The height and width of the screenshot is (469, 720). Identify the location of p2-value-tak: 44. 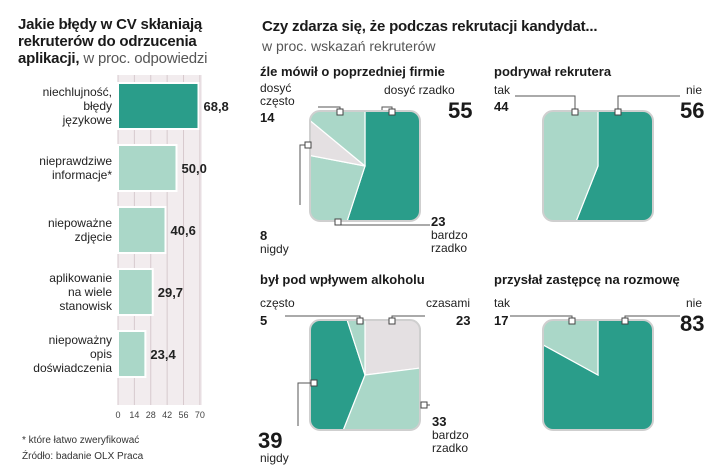
(501, 106).